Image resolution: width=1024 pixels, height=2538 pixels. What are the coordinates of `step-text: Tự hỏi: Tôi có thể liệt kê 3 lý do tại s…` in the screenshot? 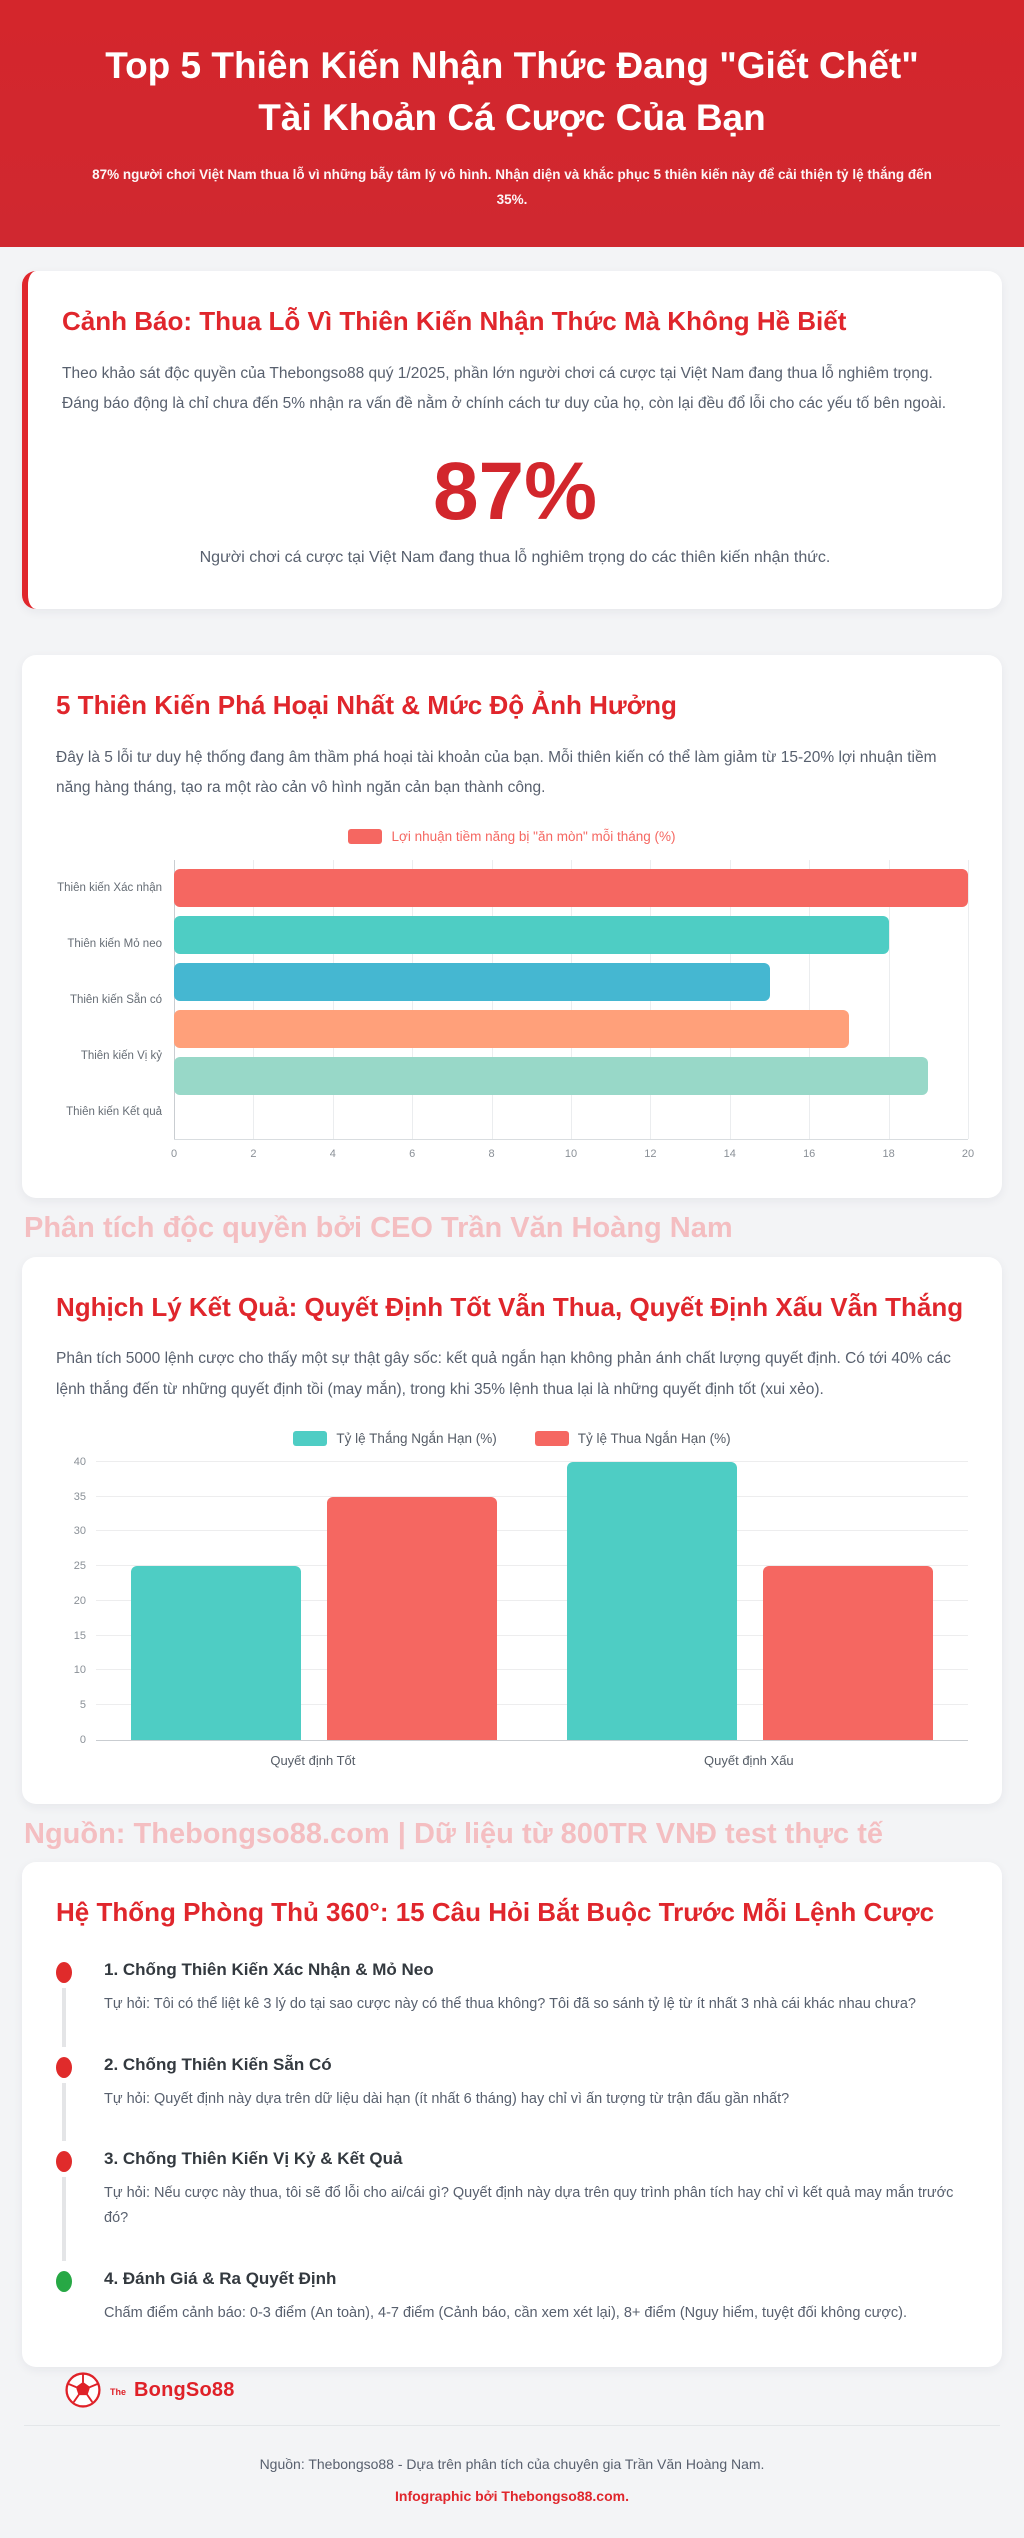 It's located at (510, 2003).